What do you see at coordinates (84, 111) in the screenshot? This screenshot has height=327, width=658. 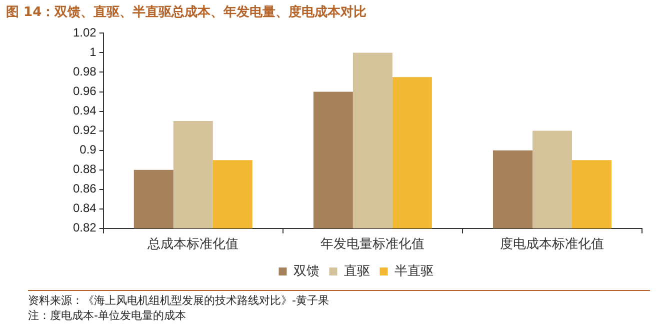 I see `y-tick-label: 0.94` at bounding box center [84, 111].